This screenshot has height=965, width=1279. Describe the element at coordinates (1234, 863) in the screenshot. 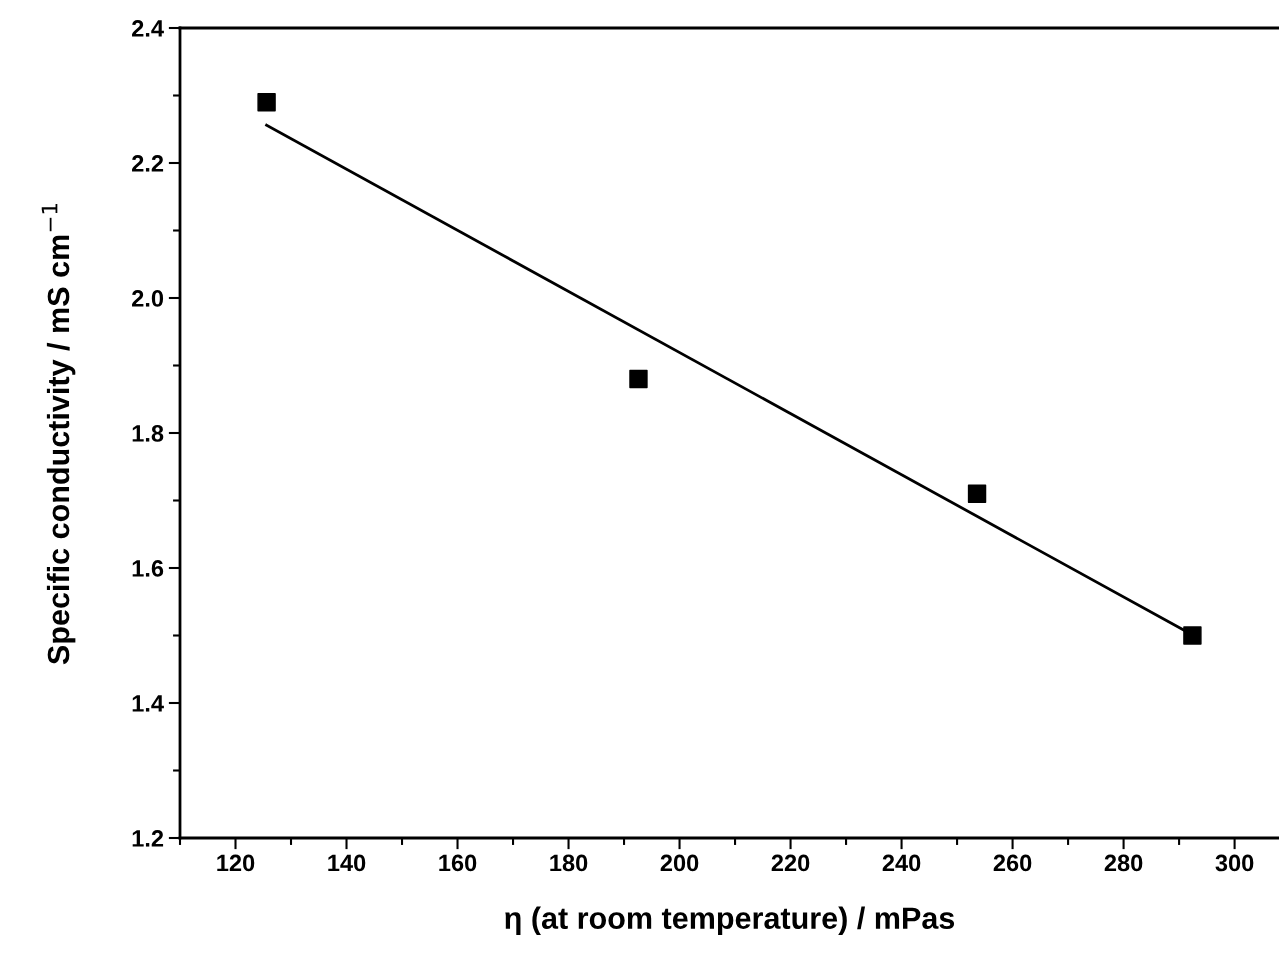

I see `x-tick-label: 300` at that location.